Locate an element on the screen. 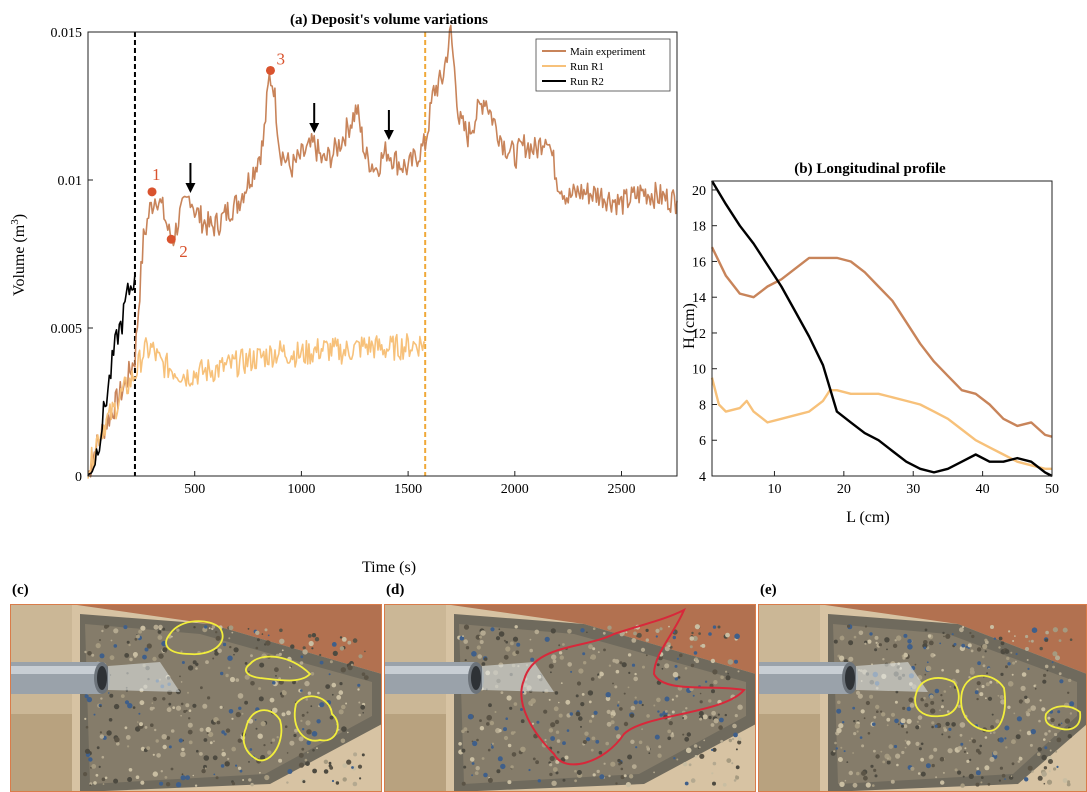  photo-c is located at coordinates (196, 698).